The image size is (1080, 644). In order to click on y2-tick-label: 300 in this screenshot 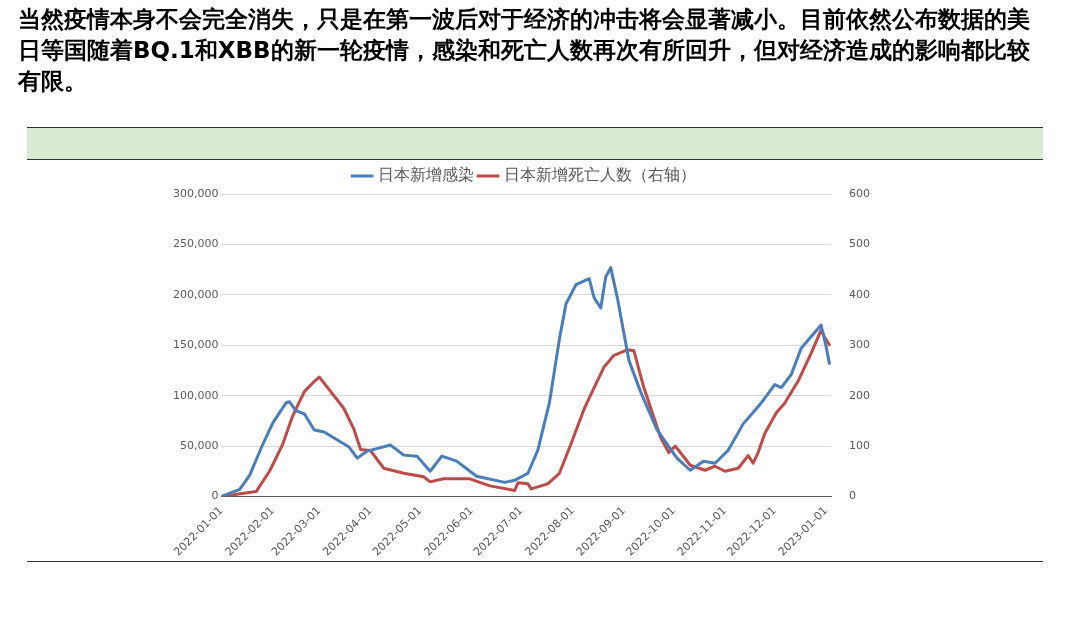, I will do `click(859, 345)`.